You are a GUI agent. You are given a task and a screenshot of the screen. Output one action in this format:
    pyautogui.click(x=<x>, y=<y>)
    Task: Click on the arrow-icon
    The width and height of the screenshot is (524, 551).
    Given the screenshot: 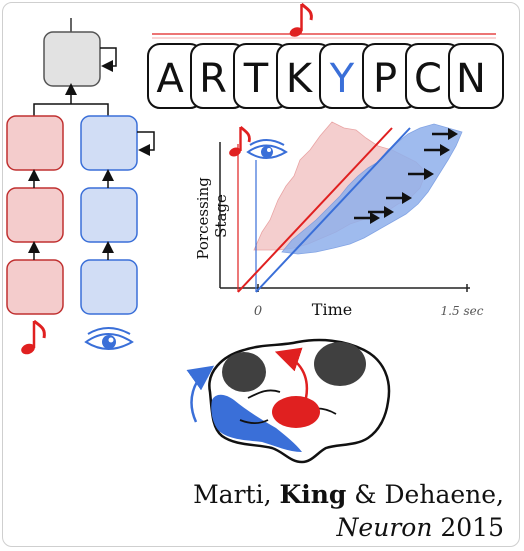 What is the action you would take?
    pyautogui.click(x=406, y=176)
    